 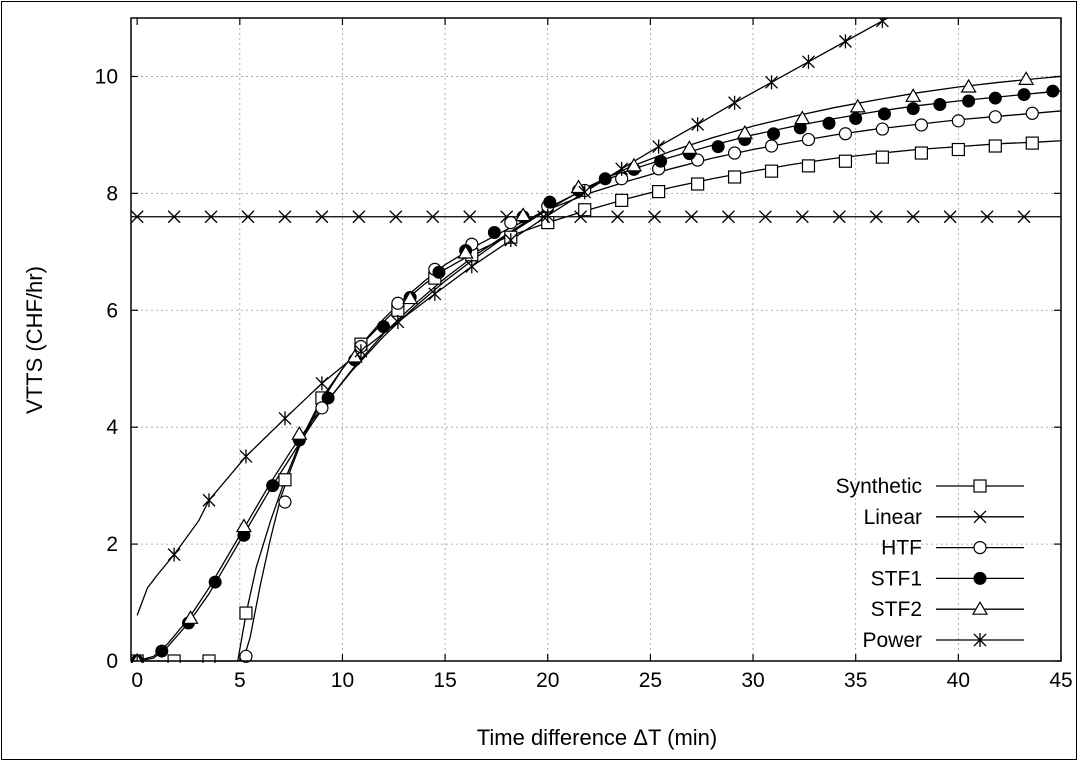 What do you see at coordinates (240, 680) in the screenshot?
I see `x-tick-label: 5` at bounding box center [240, 680].